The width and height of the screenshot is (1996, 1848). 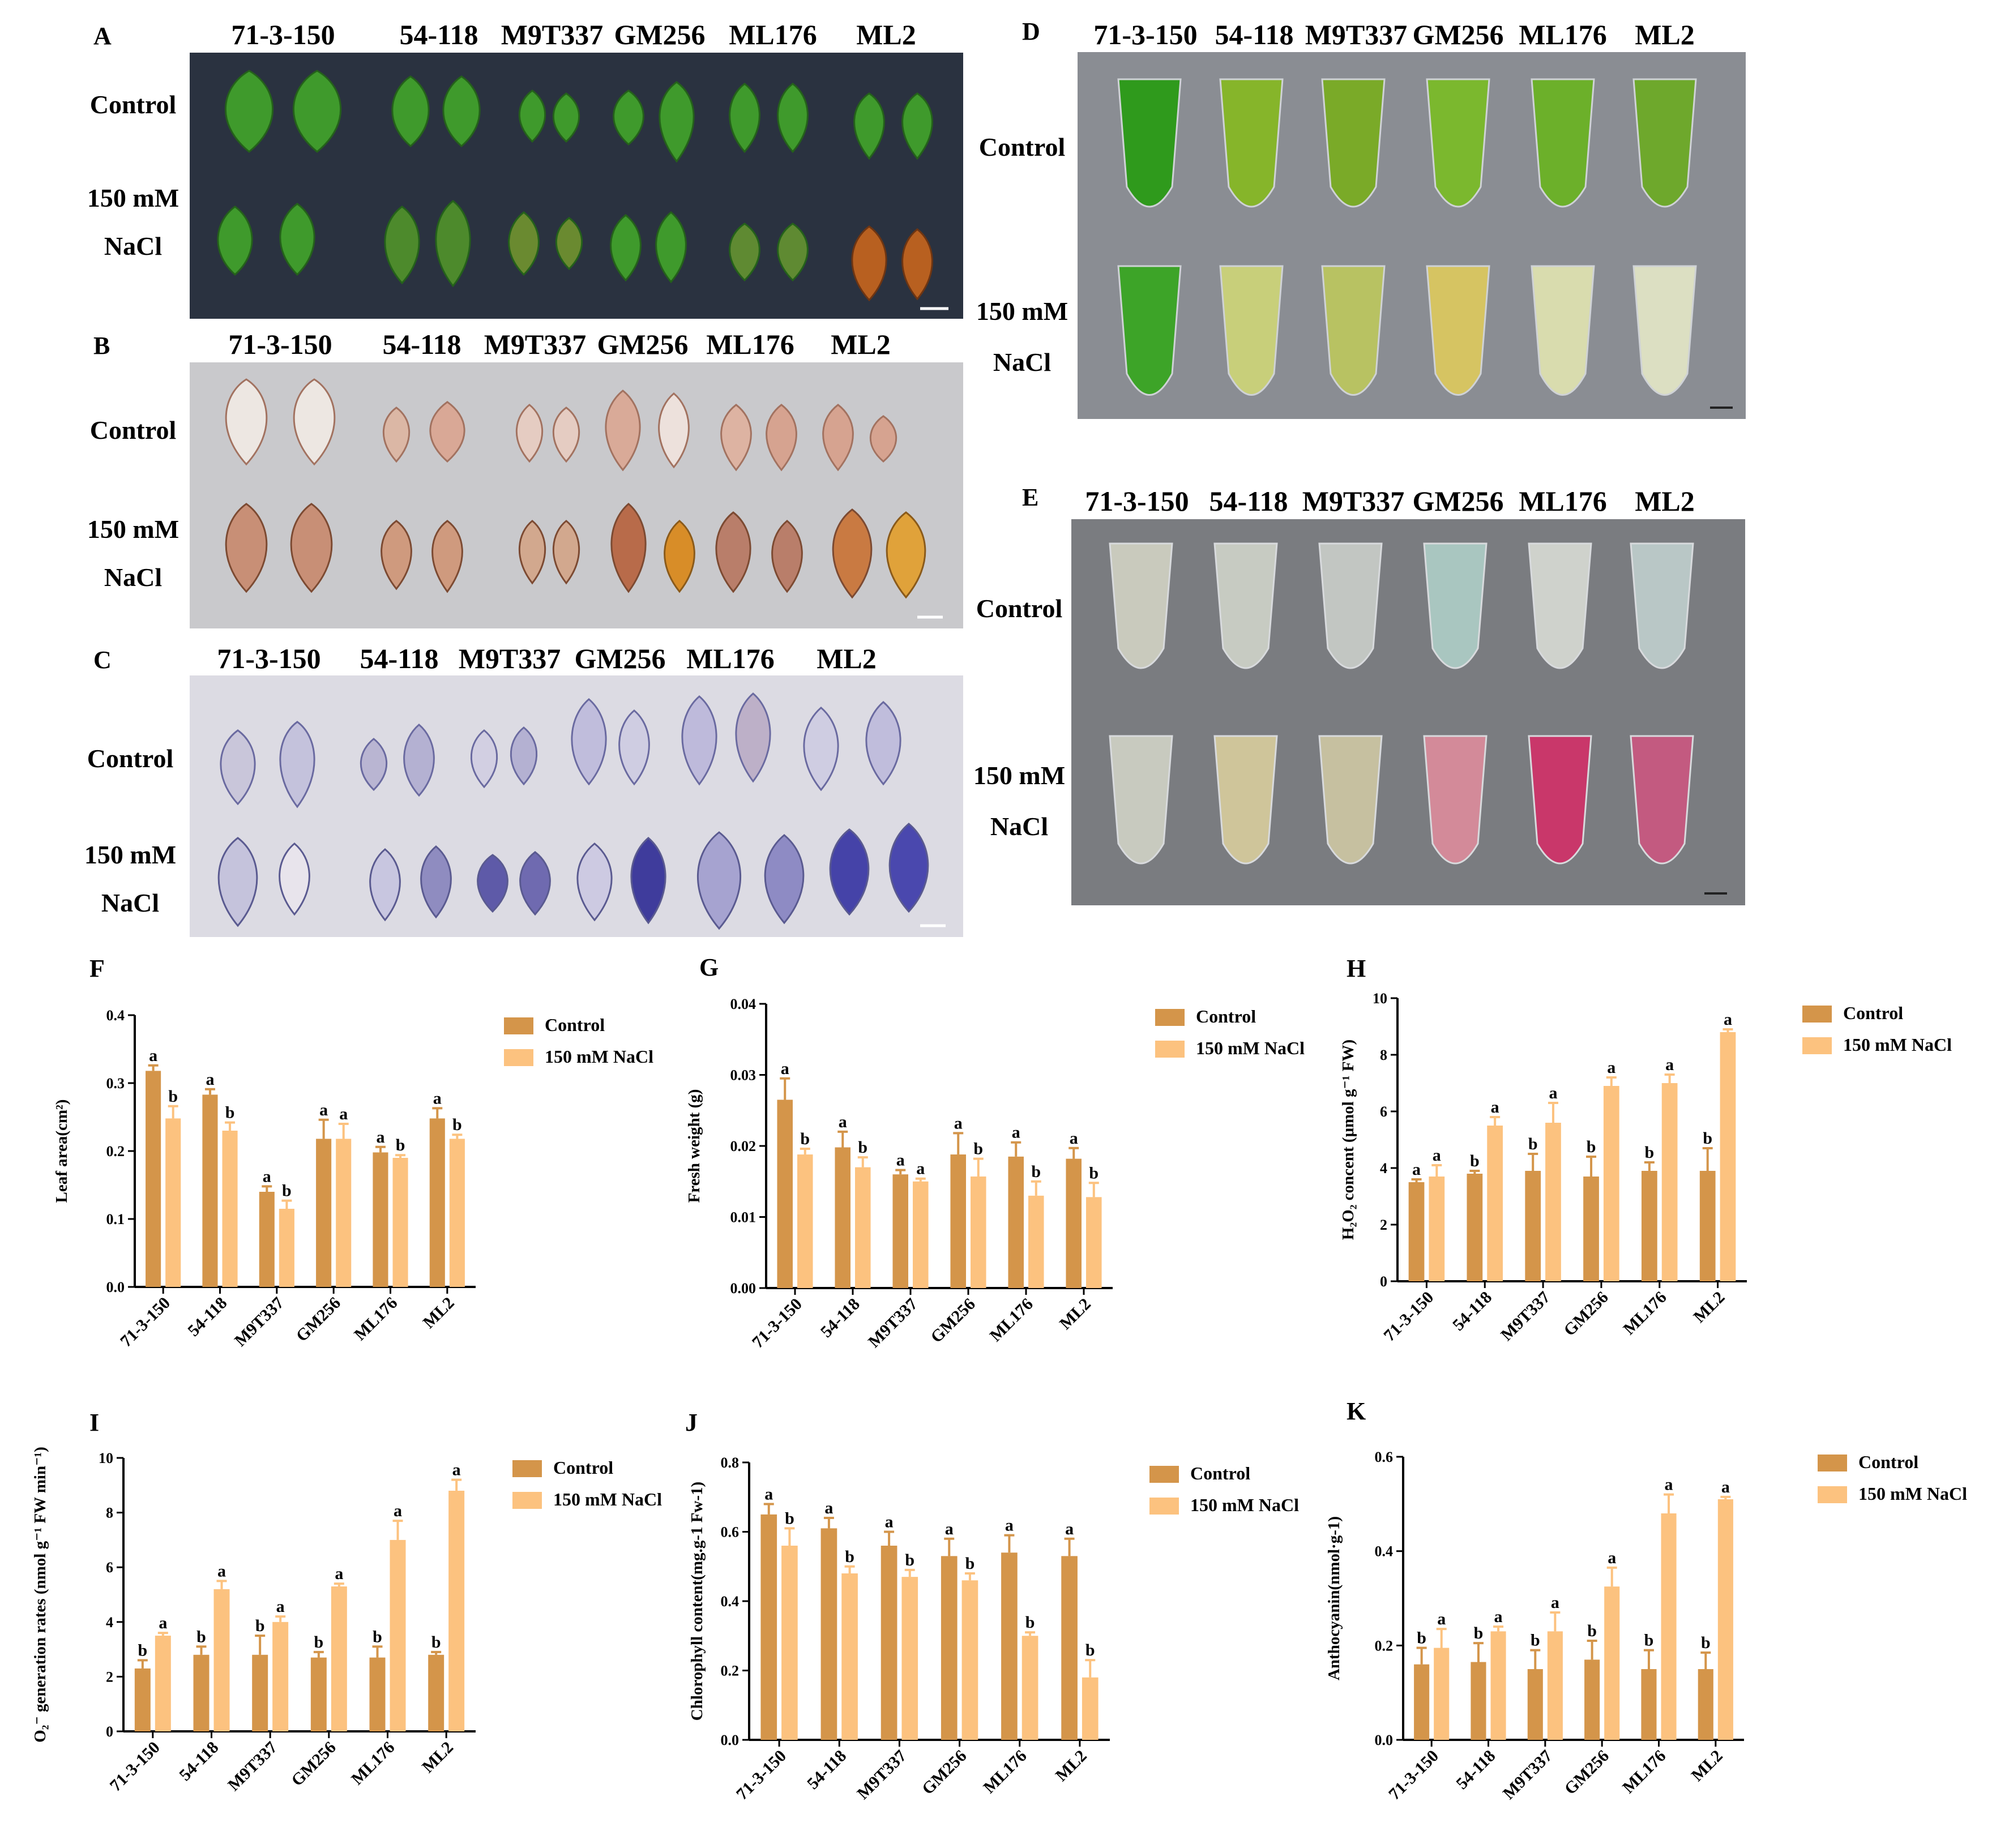 What do you see at coordinates (1385, 1457) in the screenshot?
I see `y-tick-label: 0.6` at bounding box center [1385, 1457].